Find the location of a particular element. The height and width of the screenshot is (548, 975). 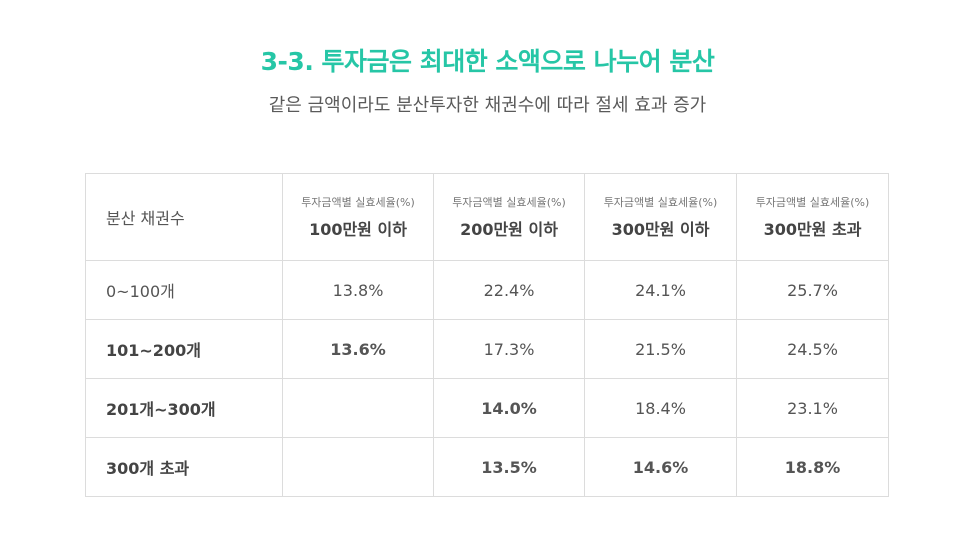

table-cell: 17.3% is located at coordinates (509, 349).